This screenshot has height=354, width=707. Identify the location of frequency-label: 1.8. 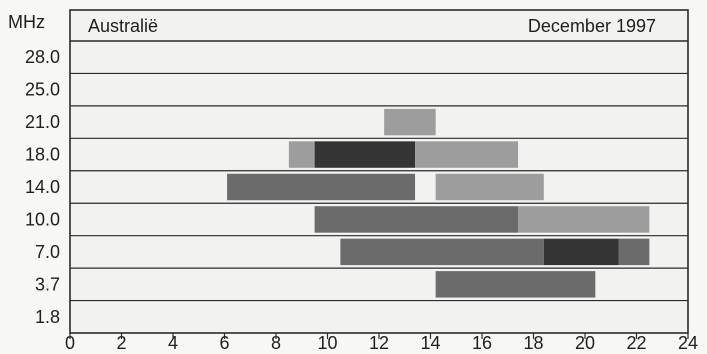
(47, 317).